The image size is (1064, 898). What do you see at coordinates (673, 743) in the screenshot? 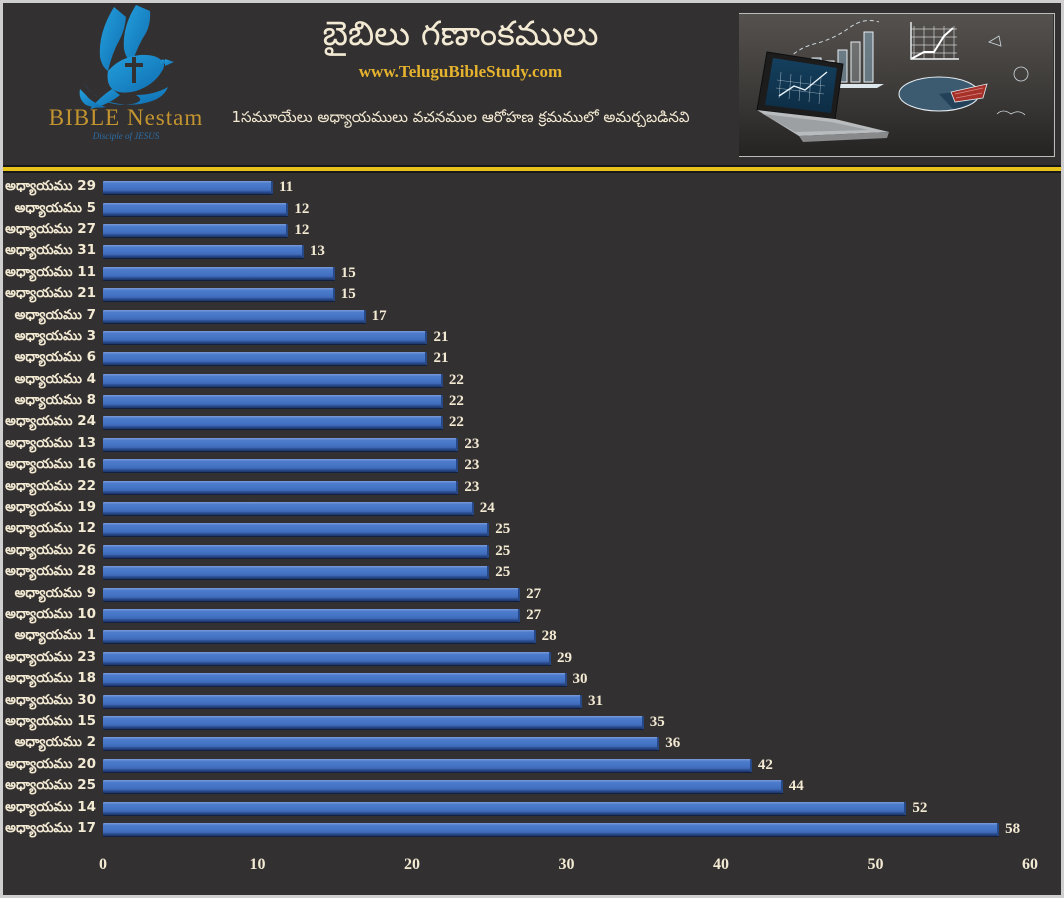
I see `value-label: 36` at bounding box center [673, 743].